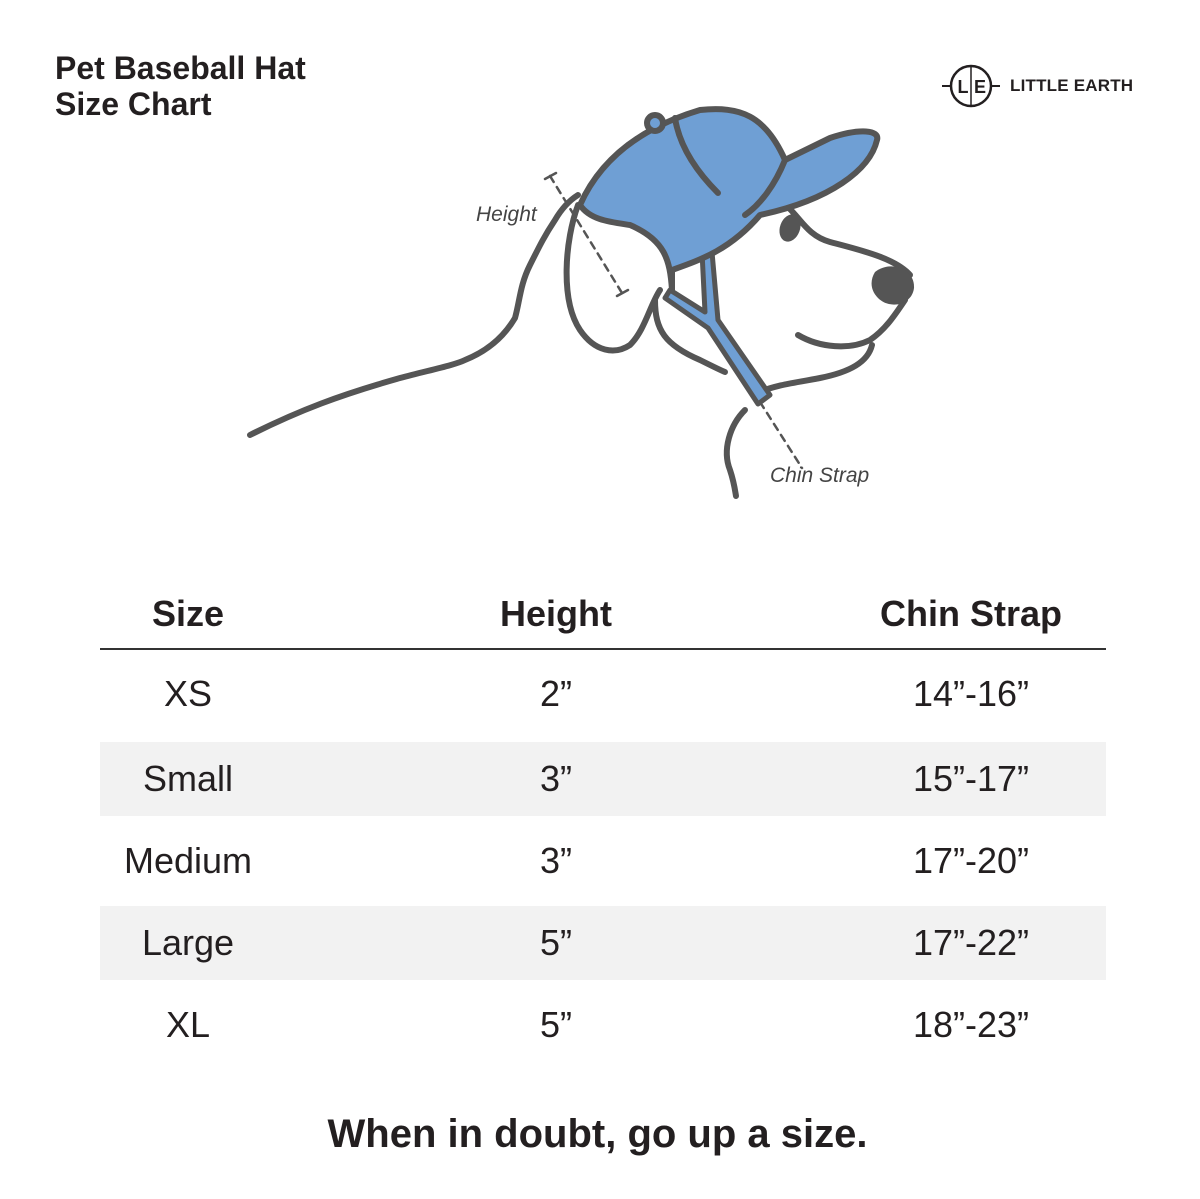 The width and height of the screenshot is (1200, 1199). Describe the element at coordinates (188, 1024) in the screenshot. I see `cell-size: XL` at that location.